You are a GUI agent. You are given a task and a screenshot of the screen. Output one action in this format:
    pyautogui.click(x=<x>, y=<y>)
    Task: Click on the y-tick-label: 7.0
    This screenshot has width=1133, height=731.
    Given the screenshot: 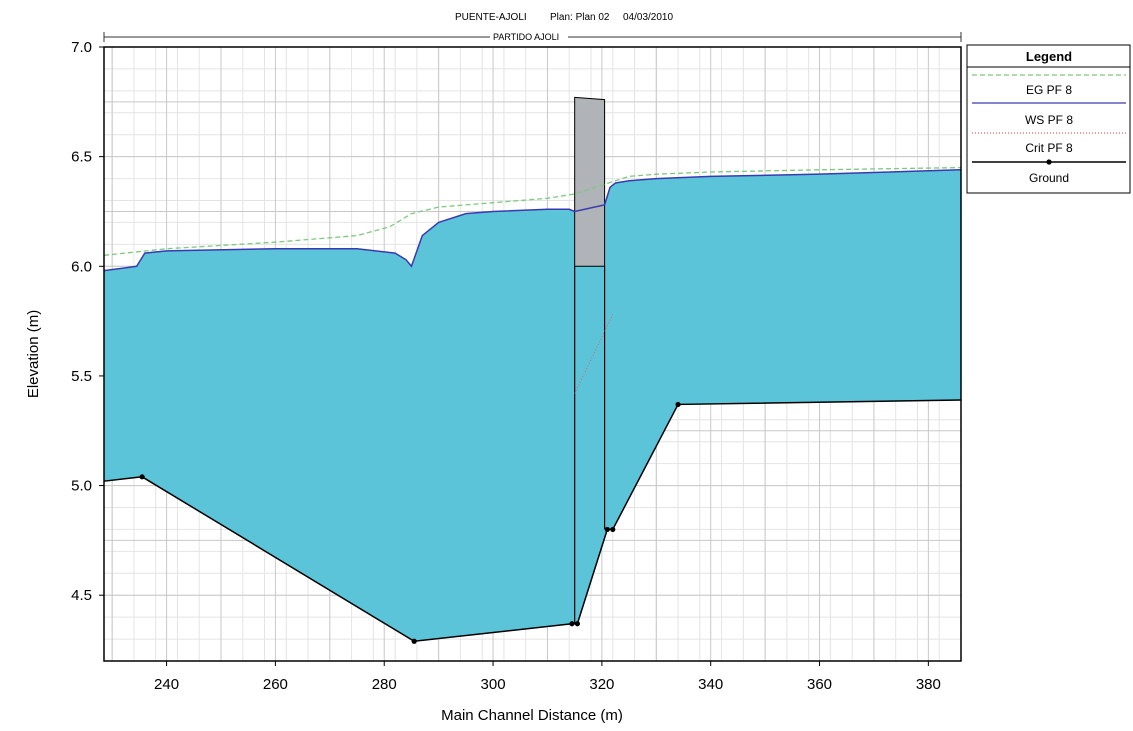 What is the action you would take?
    pyautogui.click(x=81, y=47)
    